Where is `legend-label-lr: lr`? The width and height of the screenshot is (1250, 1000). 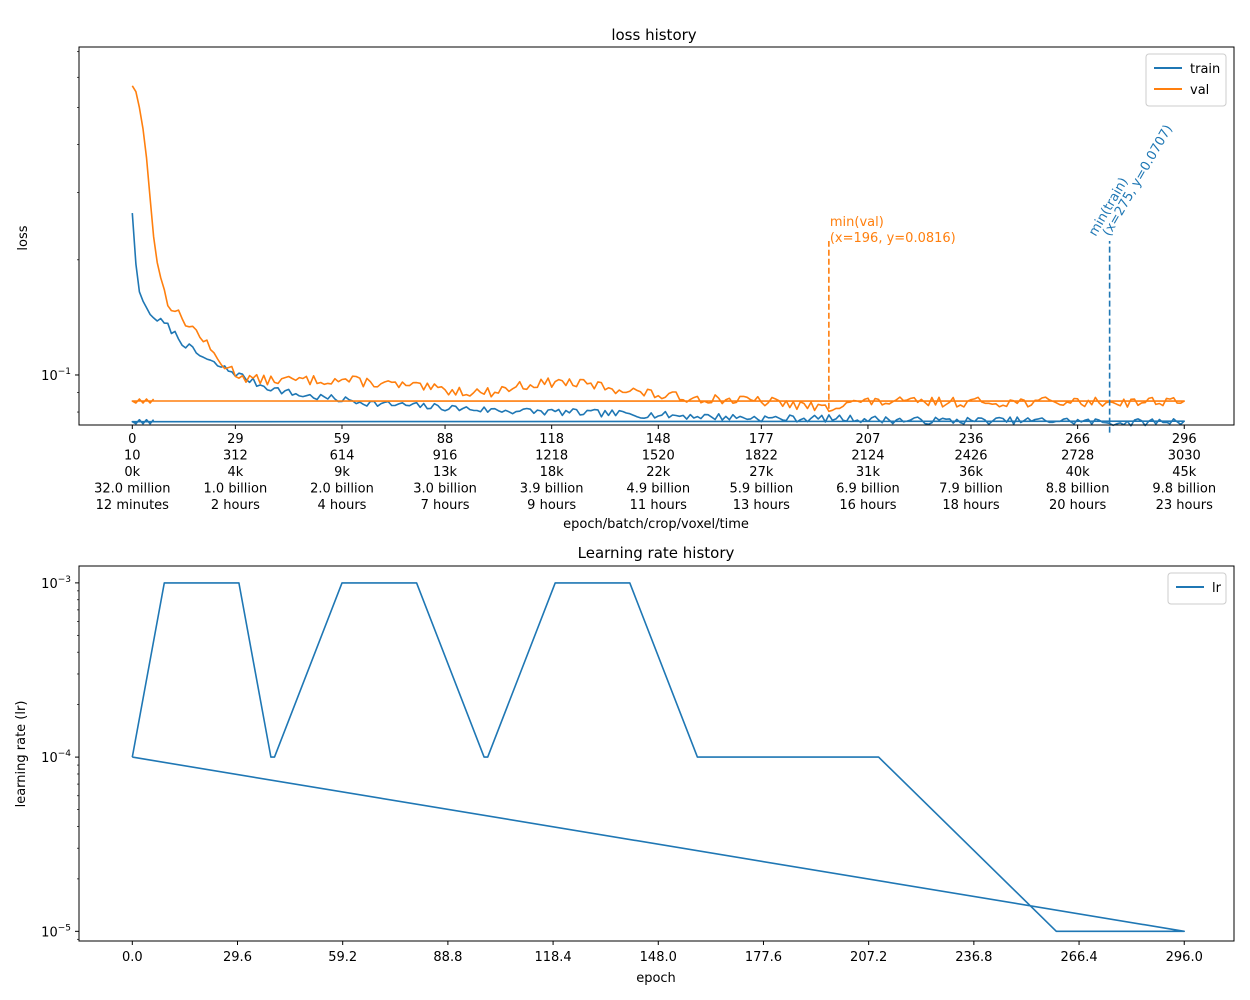 legend-label-lr: lr is located at coordinates (1217, 588).